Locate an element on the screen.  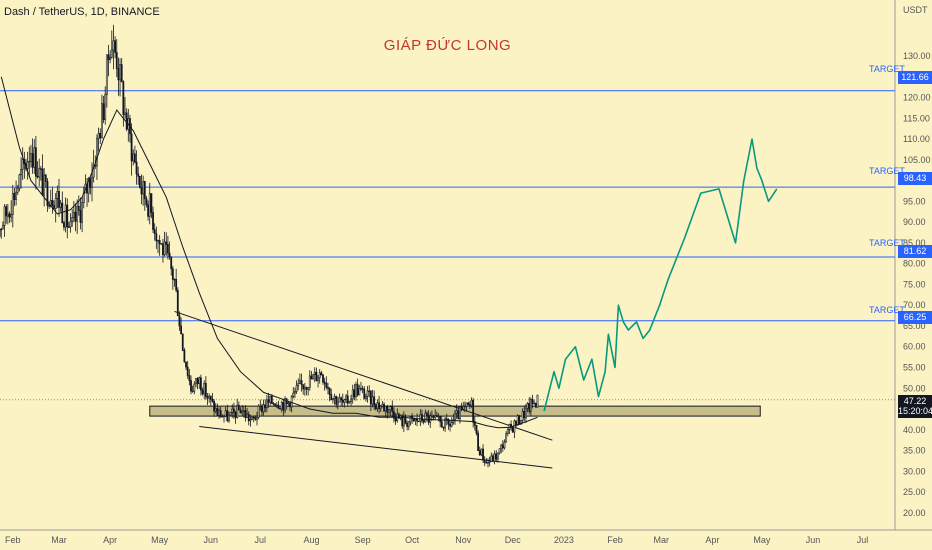
time-tick-label: Jul is located at coordinates (863, 540).